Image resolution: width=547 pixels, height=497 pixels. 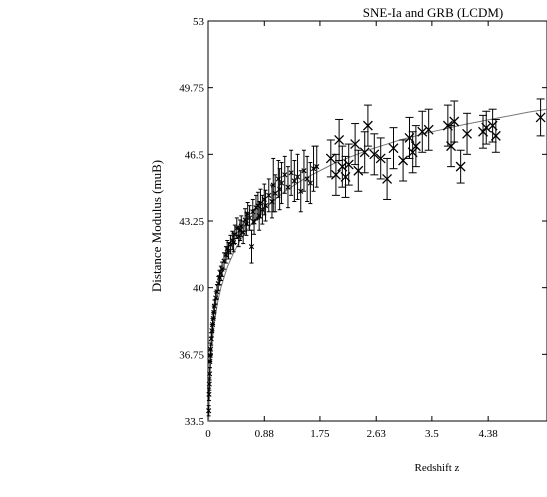 I want to click on y-tick-label: 43.25, so click(x=191, y=222).